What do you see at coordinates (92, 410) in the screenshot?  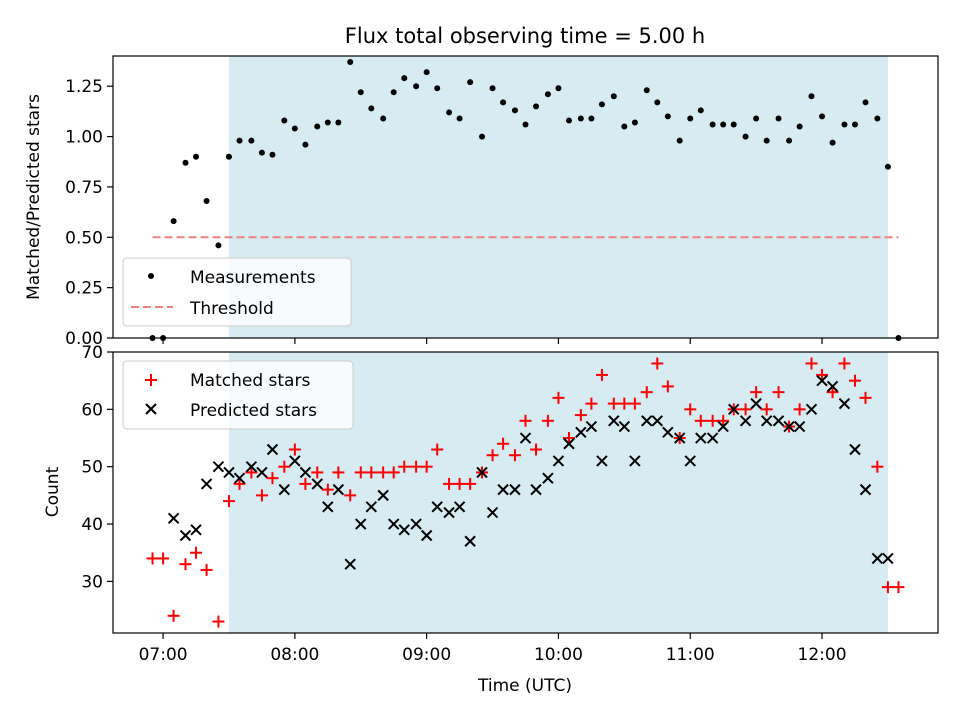 I see `bottom-y-tick-label: 60` at bounding box center [92, 410].